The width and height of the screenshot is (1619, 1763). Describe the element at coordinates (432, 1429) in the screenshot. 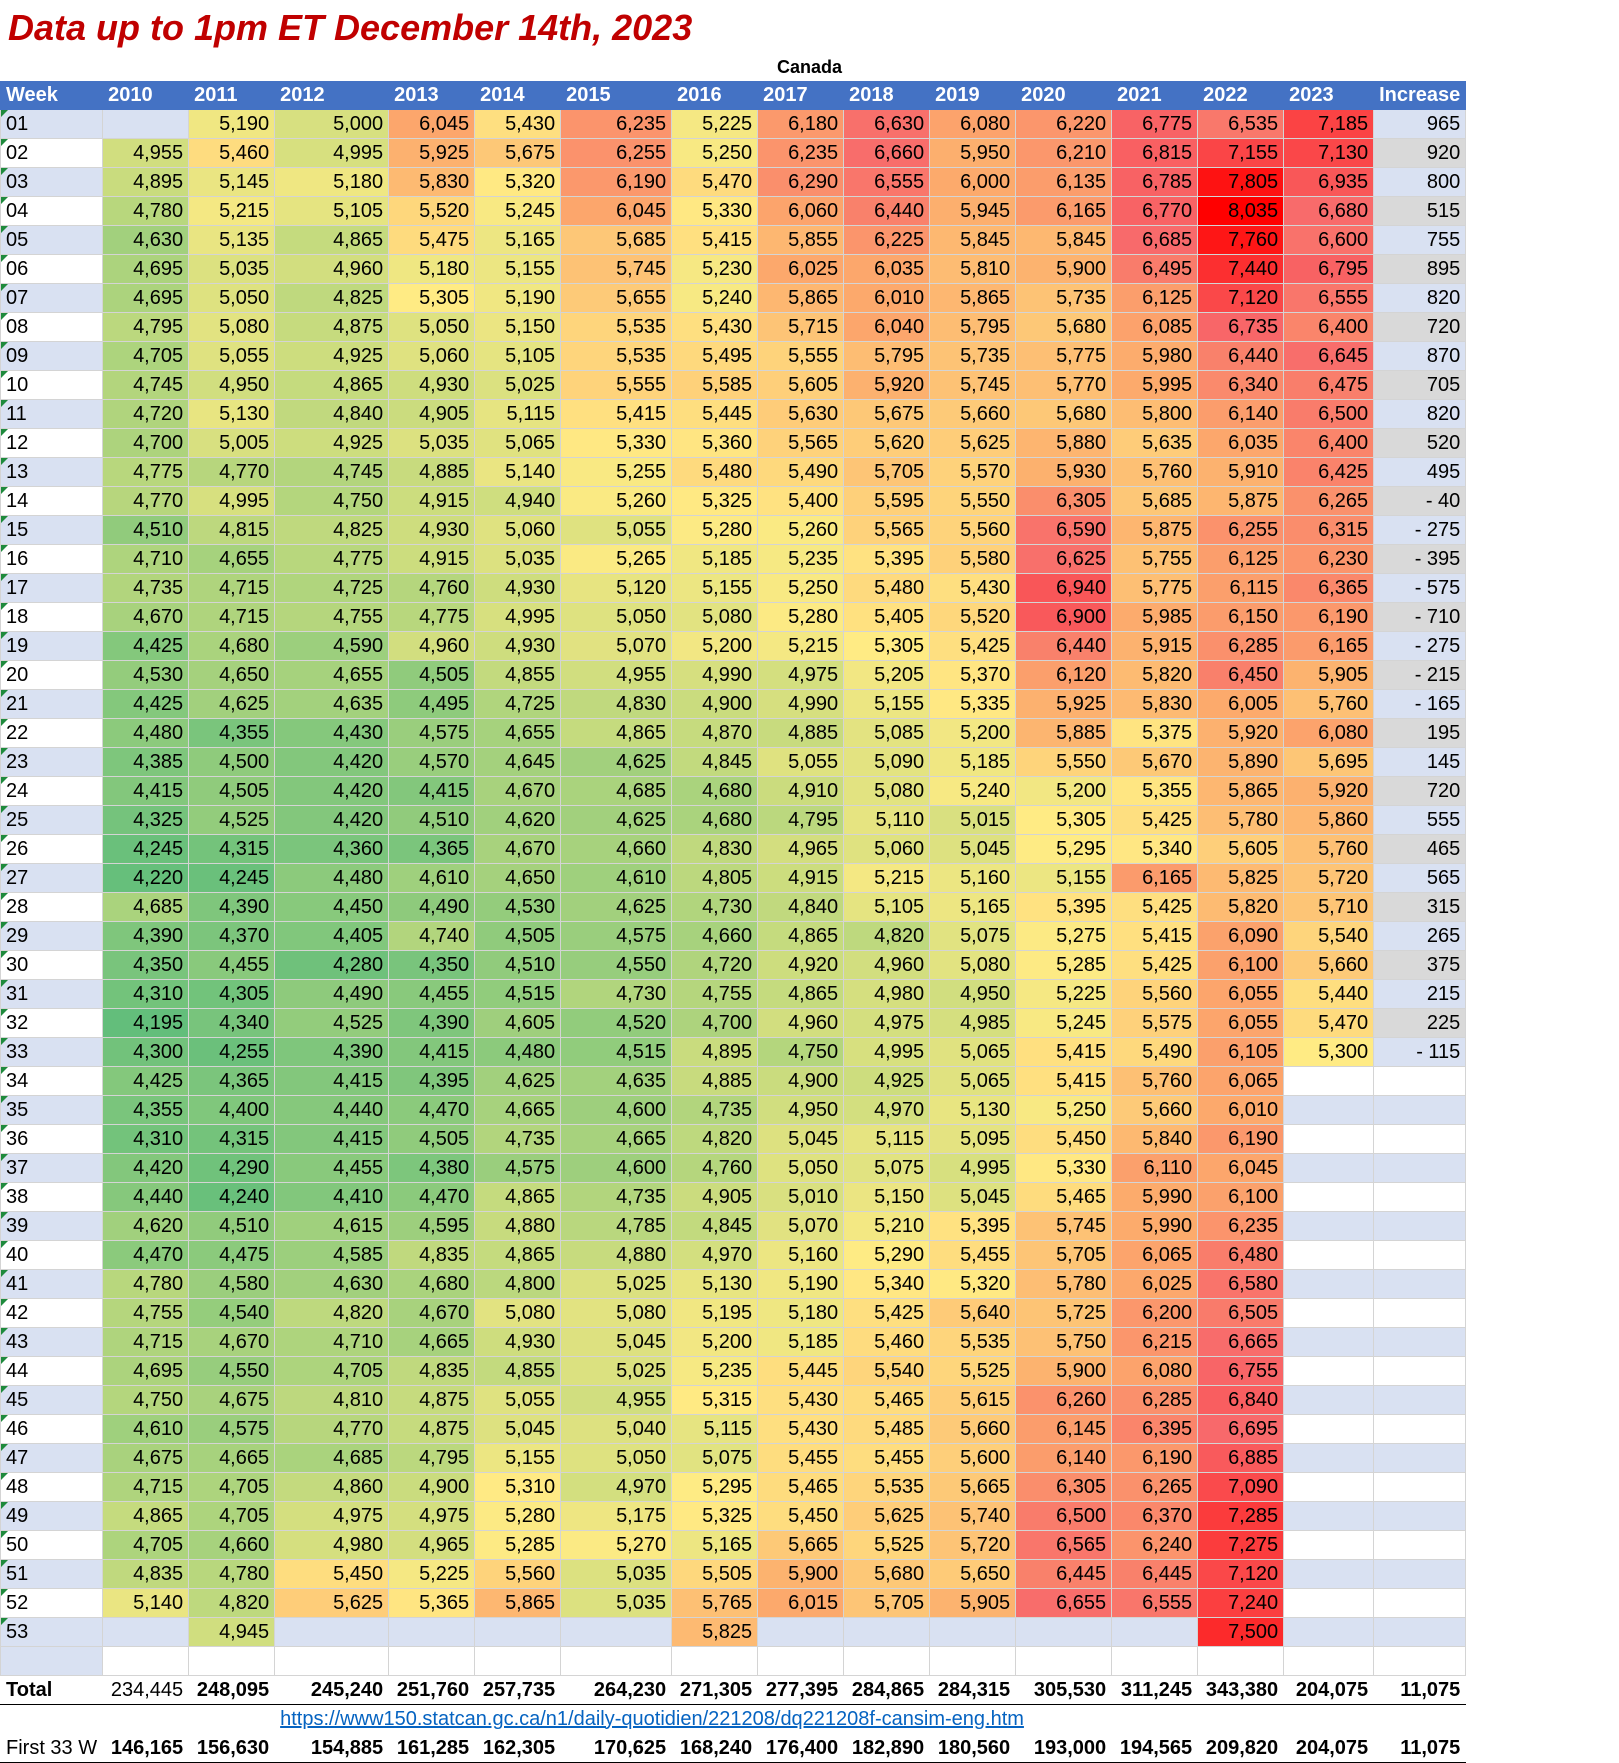

I see `value-cell: 4,875` at that location.